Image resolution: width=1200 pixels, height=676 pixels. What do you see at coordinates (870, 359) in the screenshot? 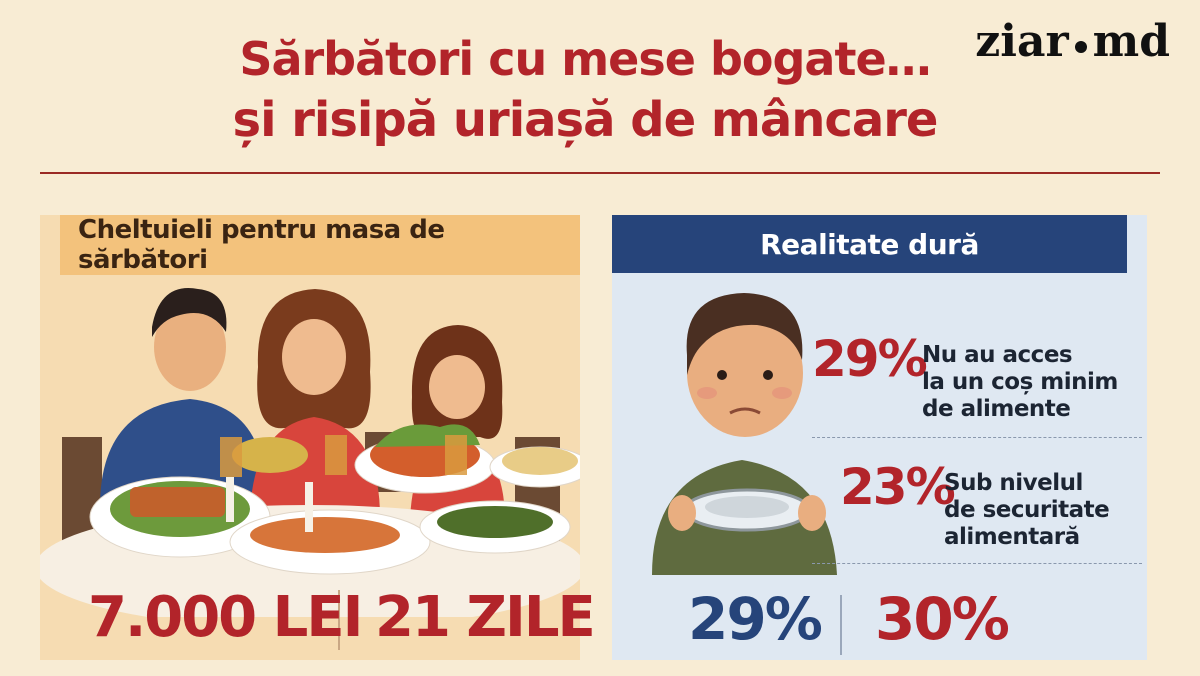
I see `stat-percent-access: 29%` at bounding box center [870, 359].